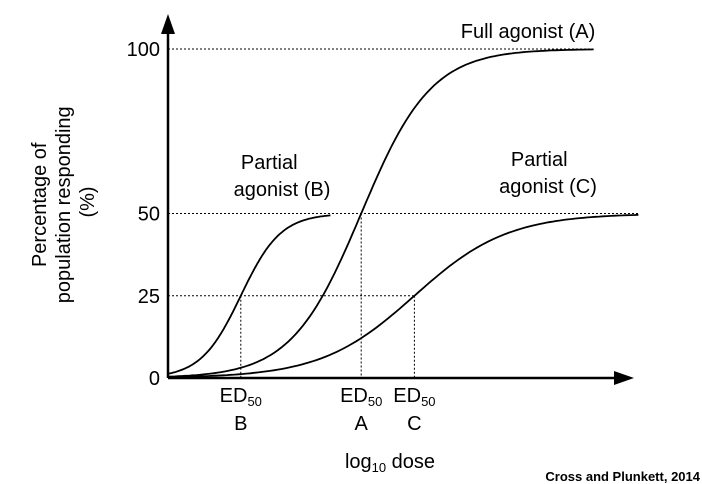 The image size is (702, 484). I want to click on ed50-drop-lines, so click(327, 295).